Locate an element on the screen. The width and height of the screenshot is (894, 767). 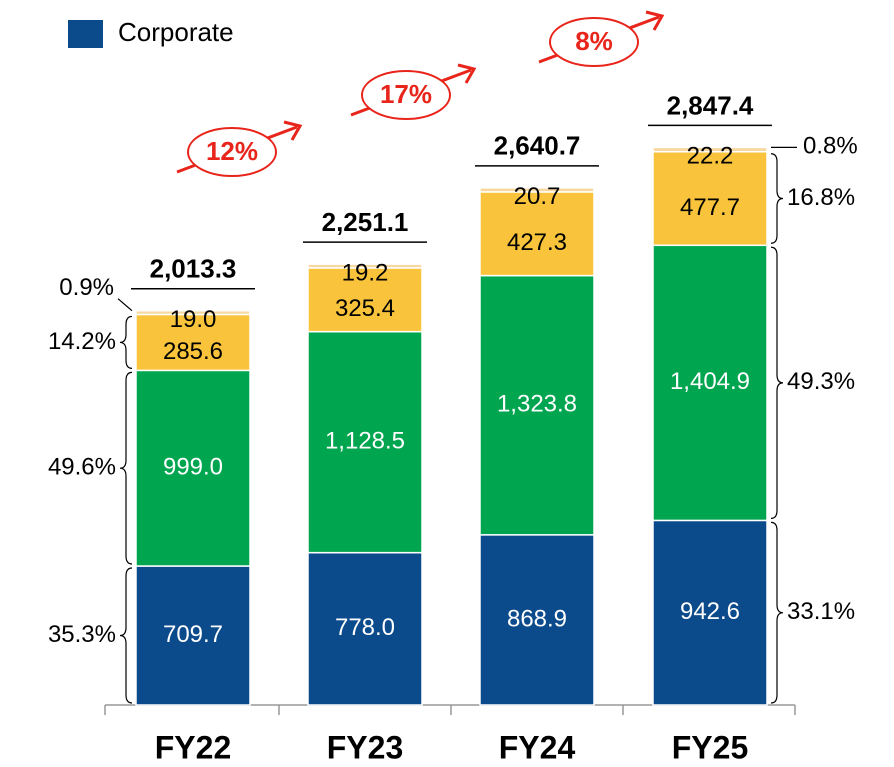
value-label: 427.3 is located at coordinates (537, 242).